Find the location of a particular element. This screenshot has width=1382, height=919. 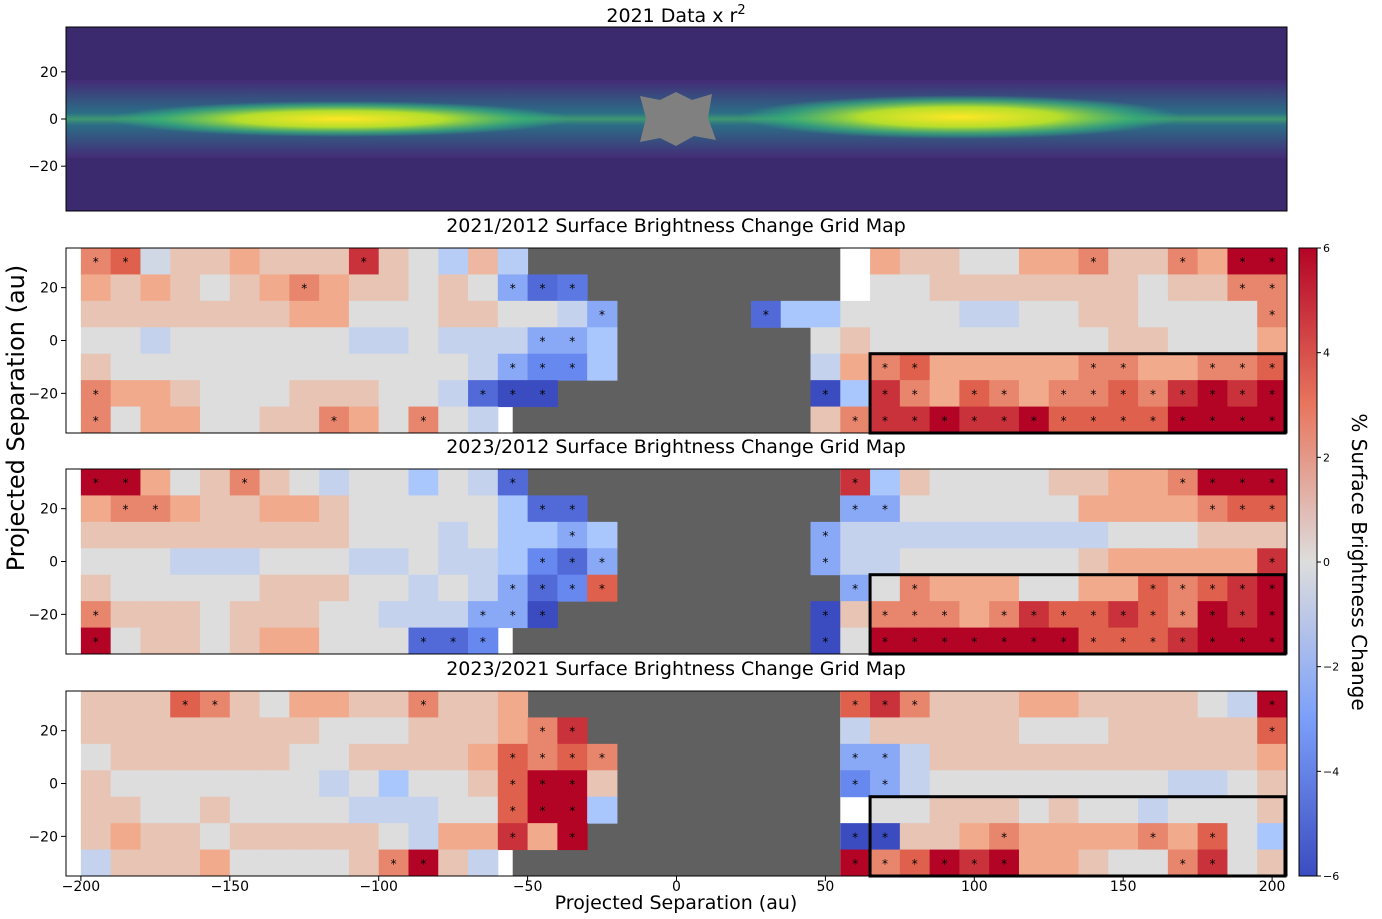

x-axis-label: Projected Separation (au) is located at coordinates (676, 903).